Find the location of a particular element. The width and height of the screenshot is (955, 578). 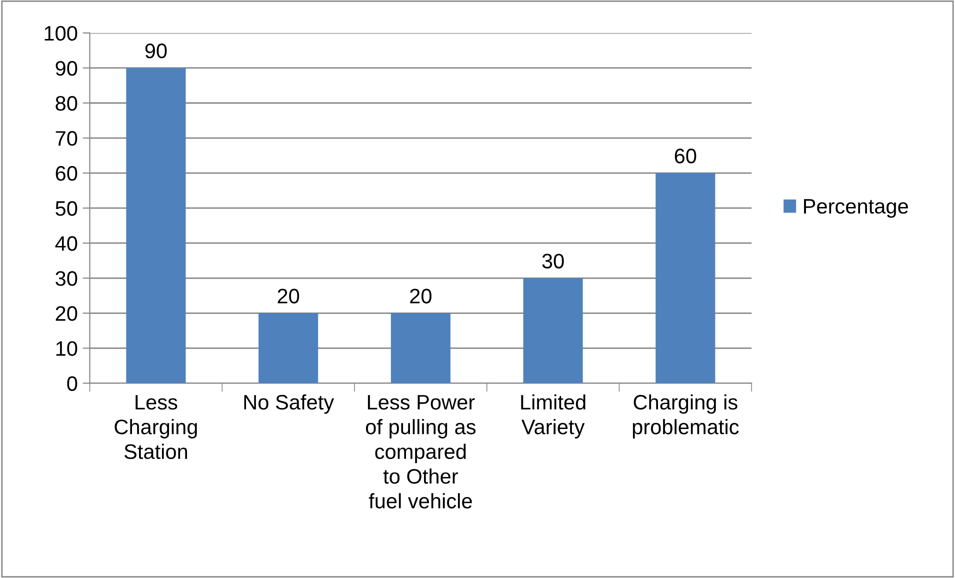

data-label: 60 is located at coordinates (685, 156).